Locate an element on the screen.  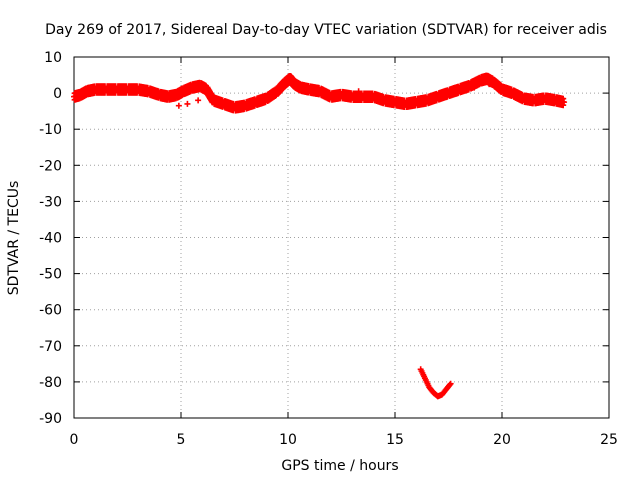
y-tick-labels: 10 0 -10 -20 -30 -40 -50 -60 -70 -80 -90 is located at coordinates (50, 238).